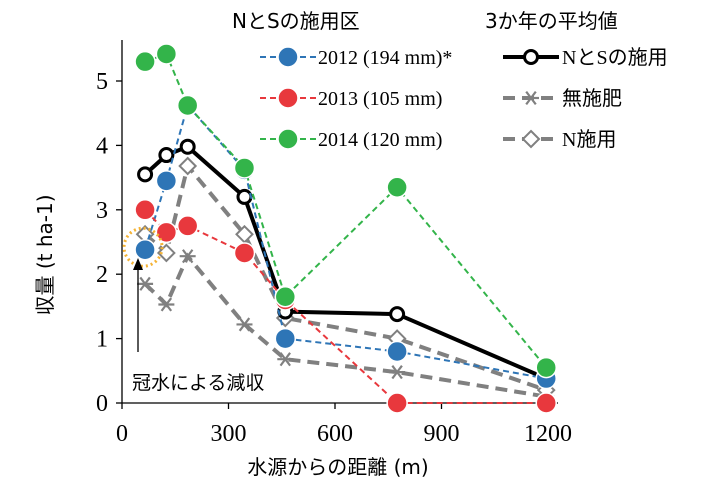 This screenshot has width=726, height=483. I want to click on x-tick-label: 0, so click(122, 434).